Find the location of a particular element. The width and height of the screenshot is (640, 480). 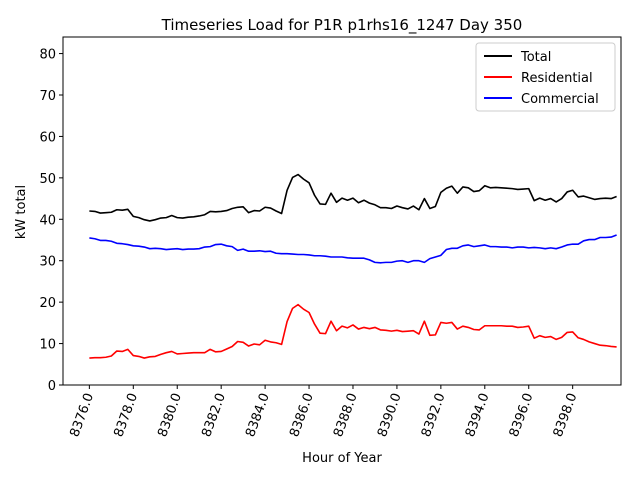

legend-label-total: Total is located at coordinates (535, 57).